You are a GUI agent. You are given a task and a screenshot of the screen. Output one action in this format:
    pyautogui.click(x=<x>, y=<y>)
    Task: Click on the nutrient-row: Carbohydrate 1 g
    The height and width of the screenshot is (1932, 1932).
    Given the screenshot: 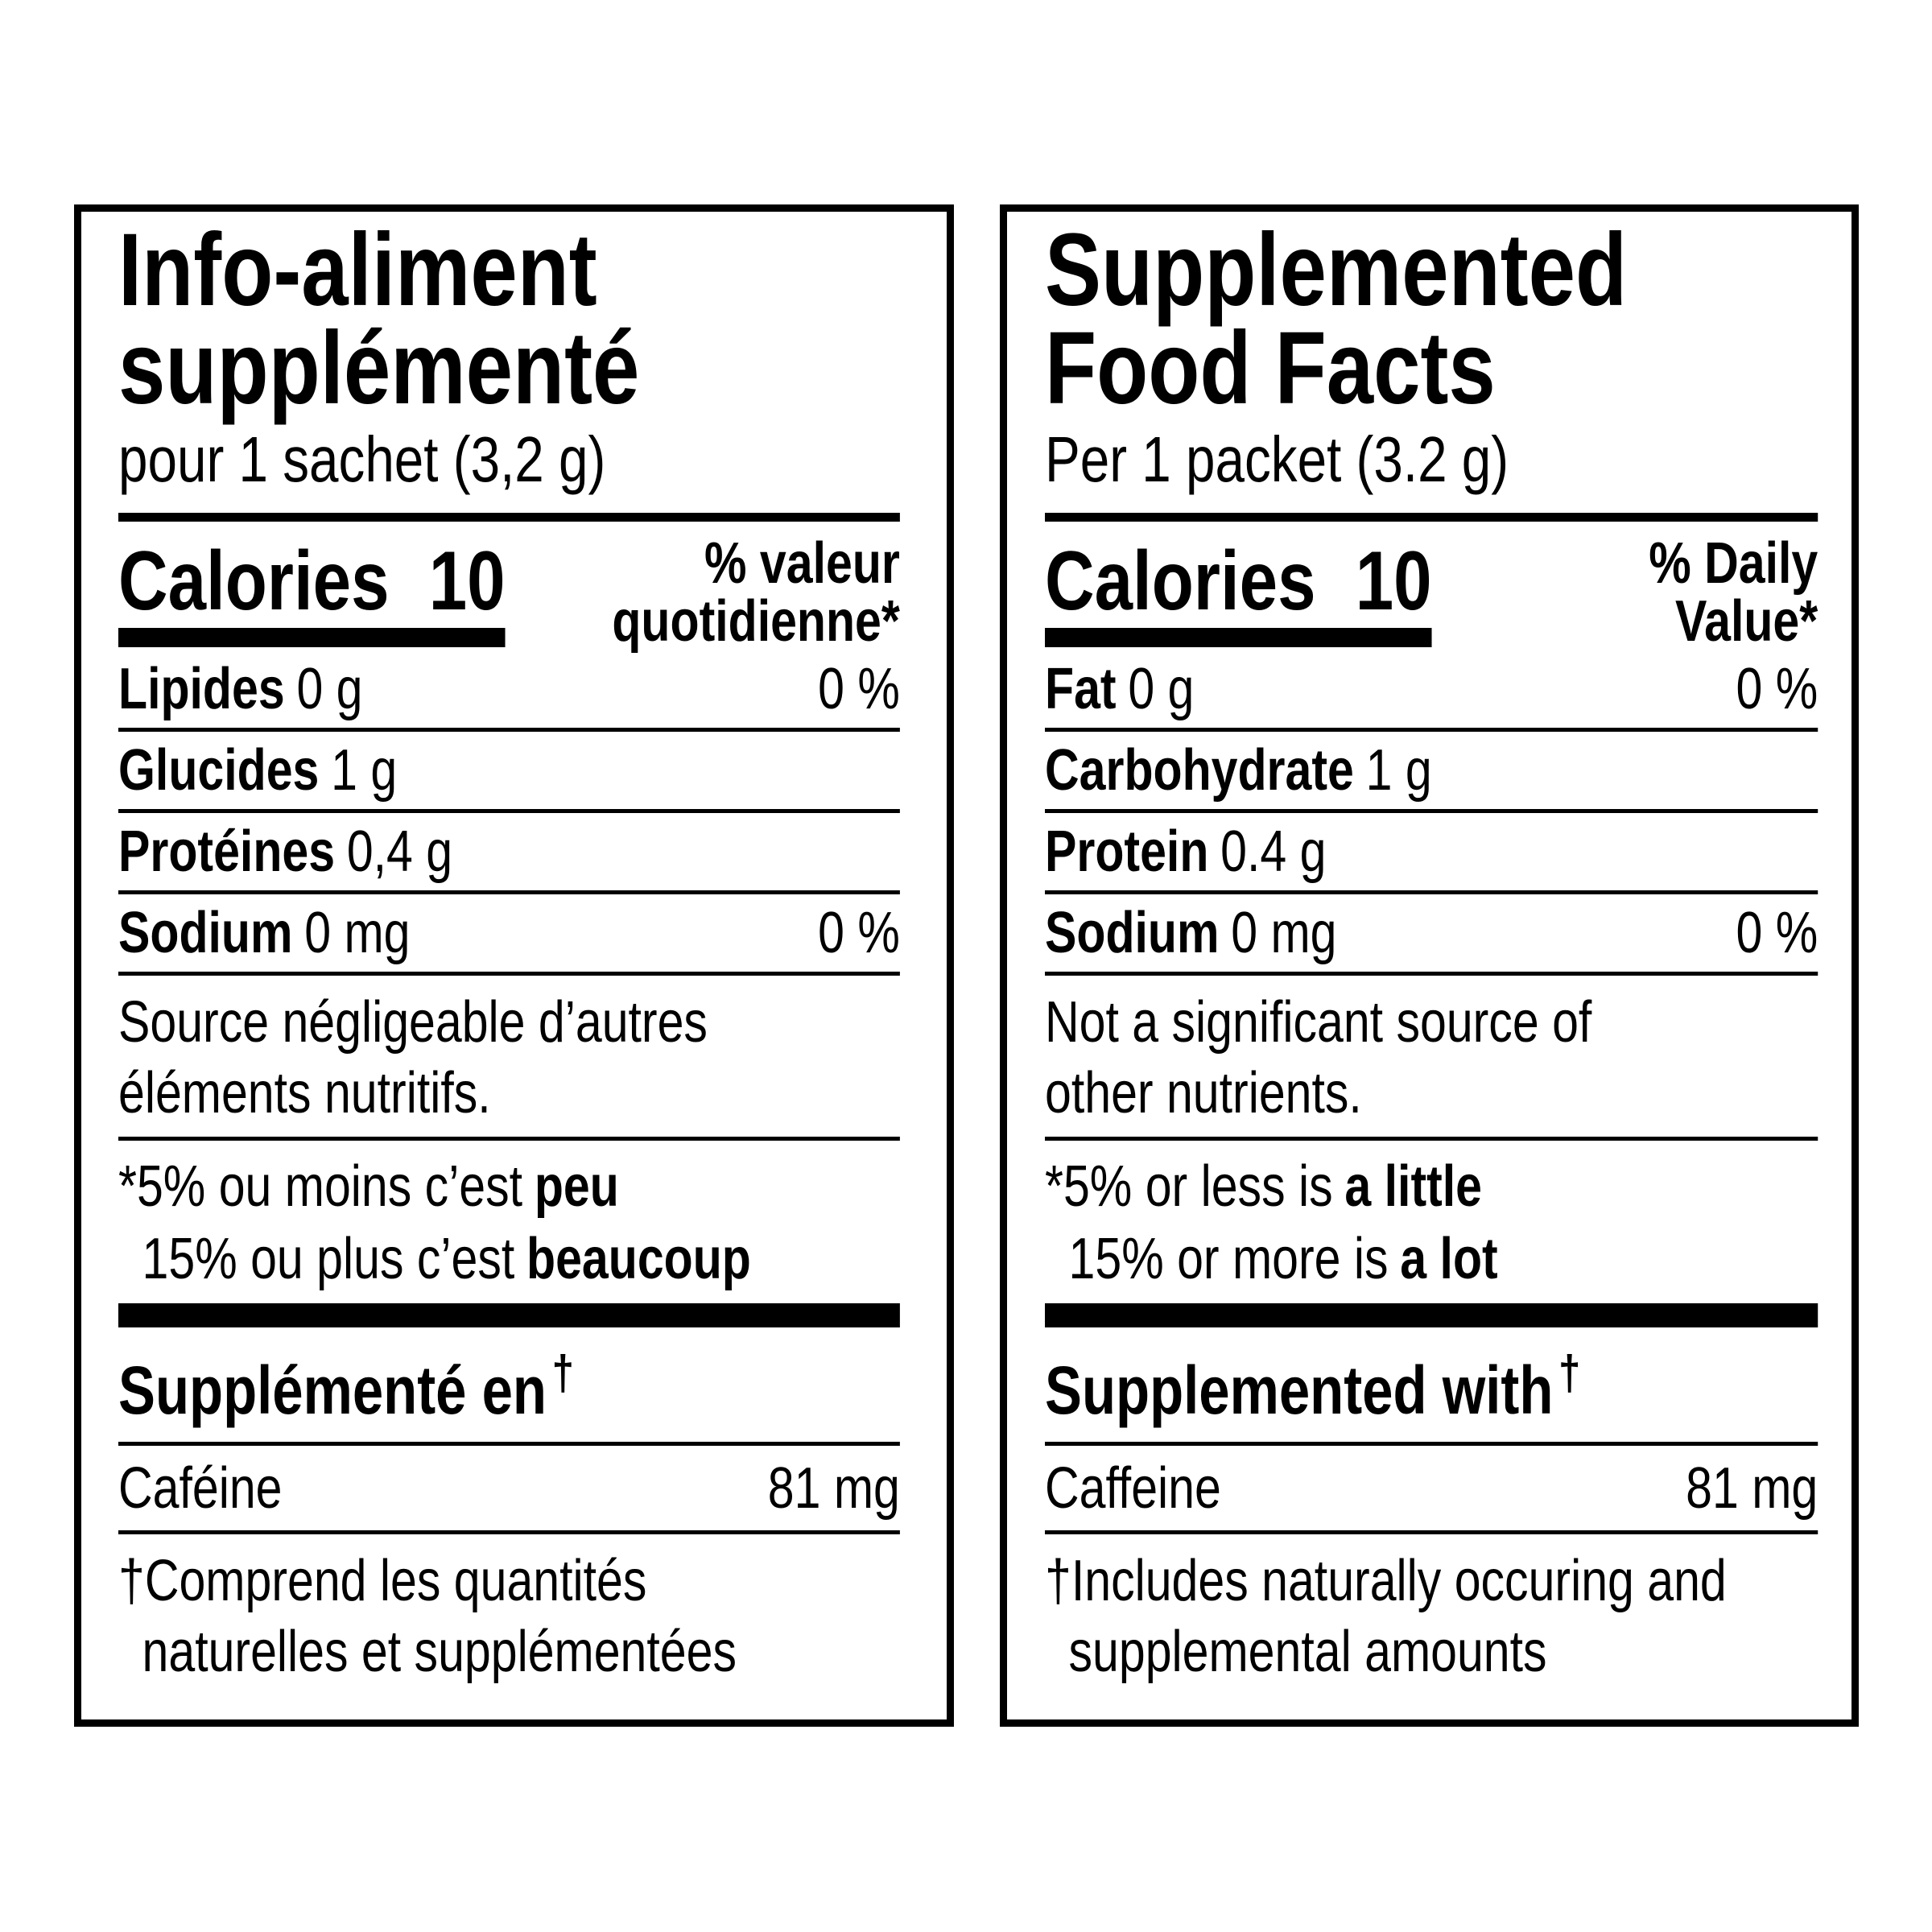 What is the action you would take?
    pyautogui.click(x=1431, y=772)
    